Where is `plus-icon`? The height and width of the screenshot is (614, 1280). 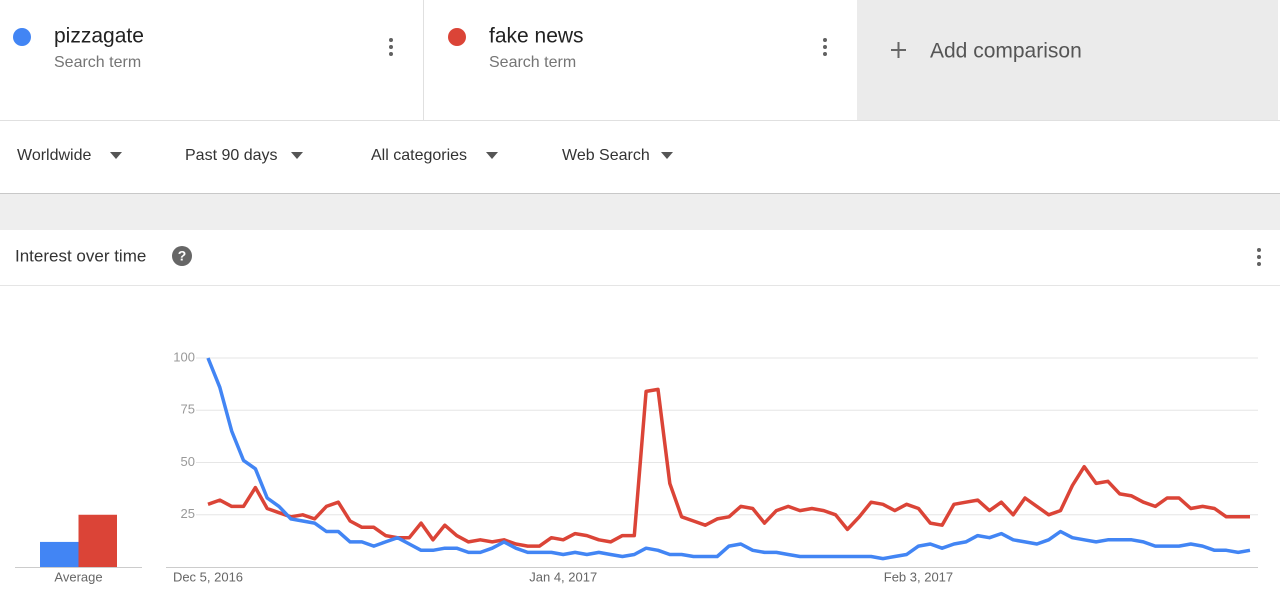 plus-icon is located at coordinates (898, 50).